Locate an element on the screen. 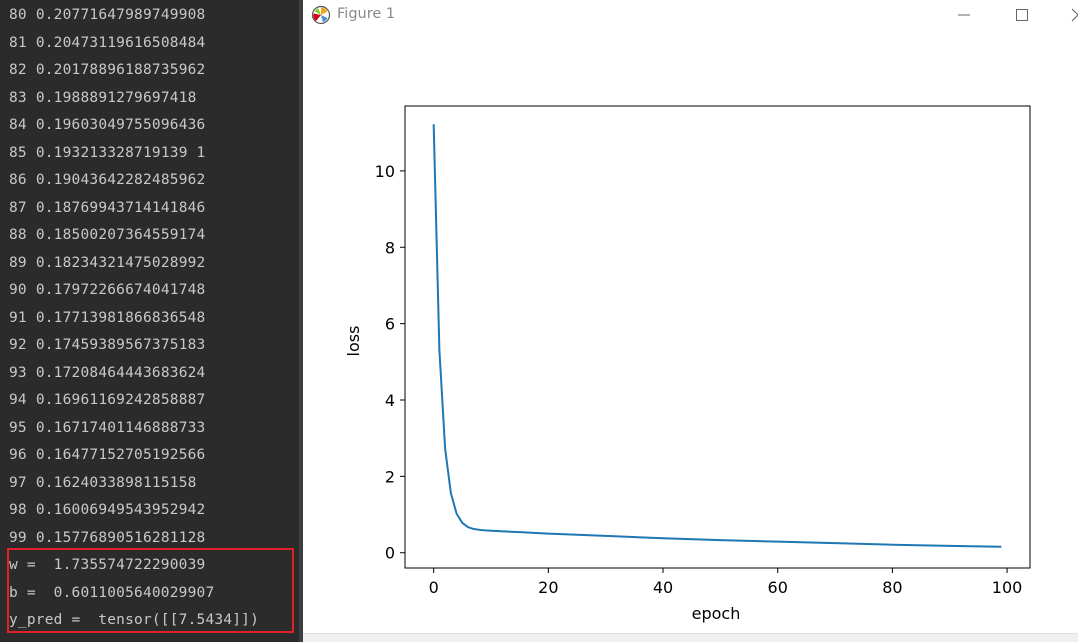 The width and height of the screenshot is (1078, 642). loss-value: 0.16961169242858887 is located at coordinates (120, 400).